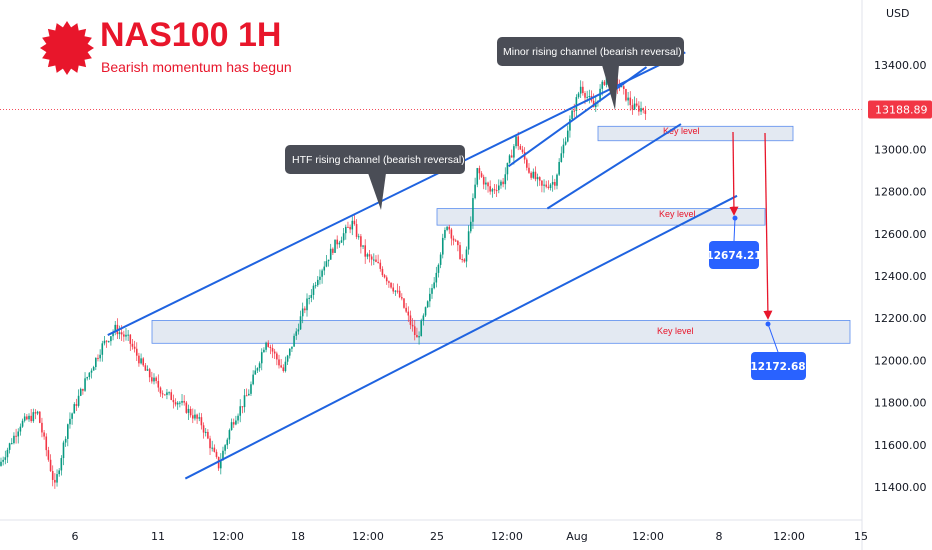 The height and width of the screenshot is (550, 932). Describe the element at coordinates (777, 367) in the screenshot. I see `target-2-label: 12172.68` at that location.